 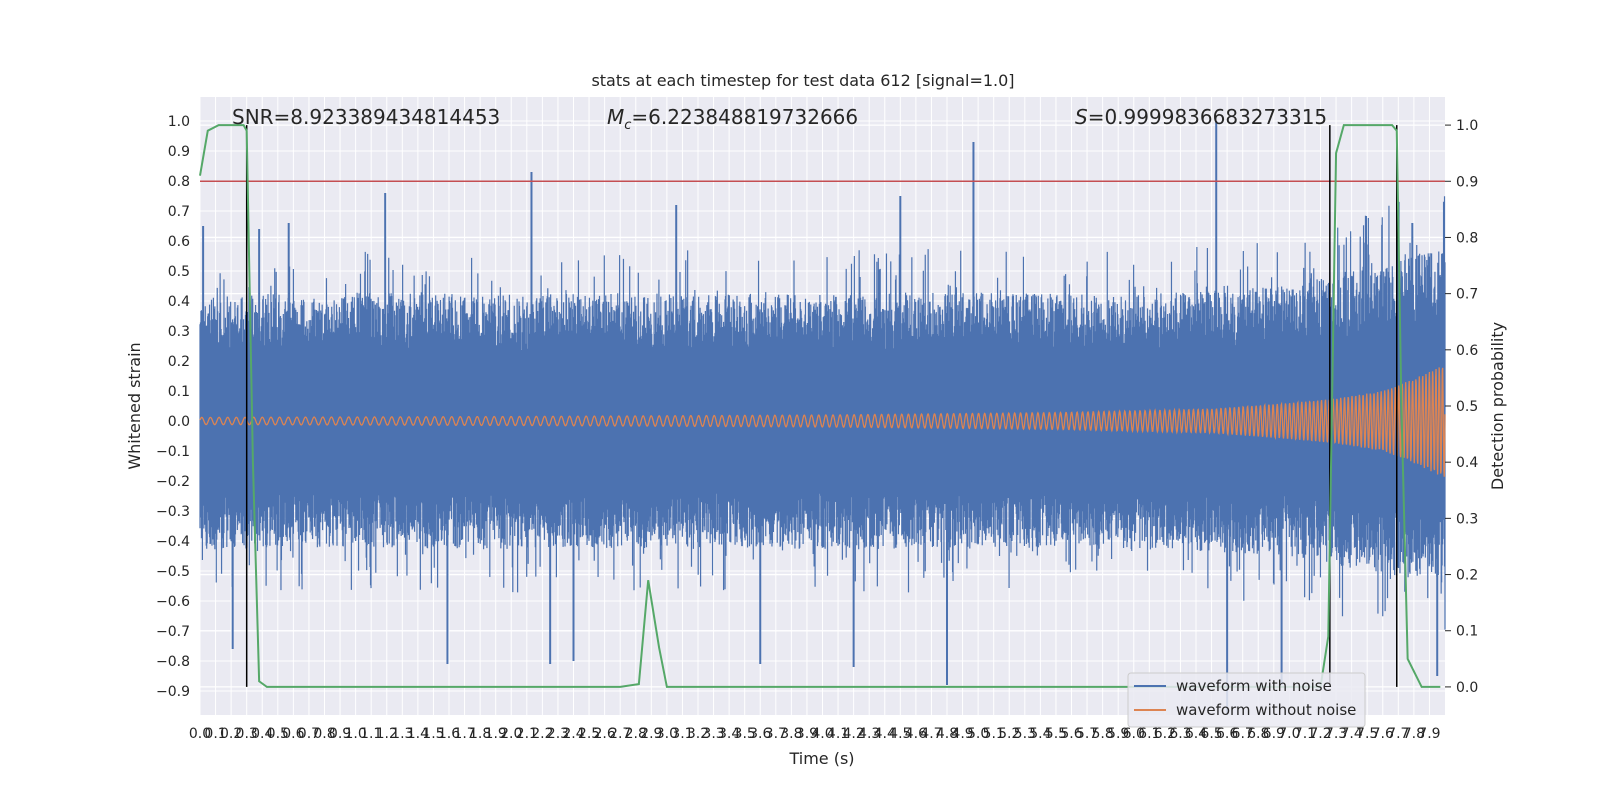 What do you see at coordinates (1305, 734) in the screenshot?
I see `x-tick-label: 7.1` at bounding box center [1305, 734].